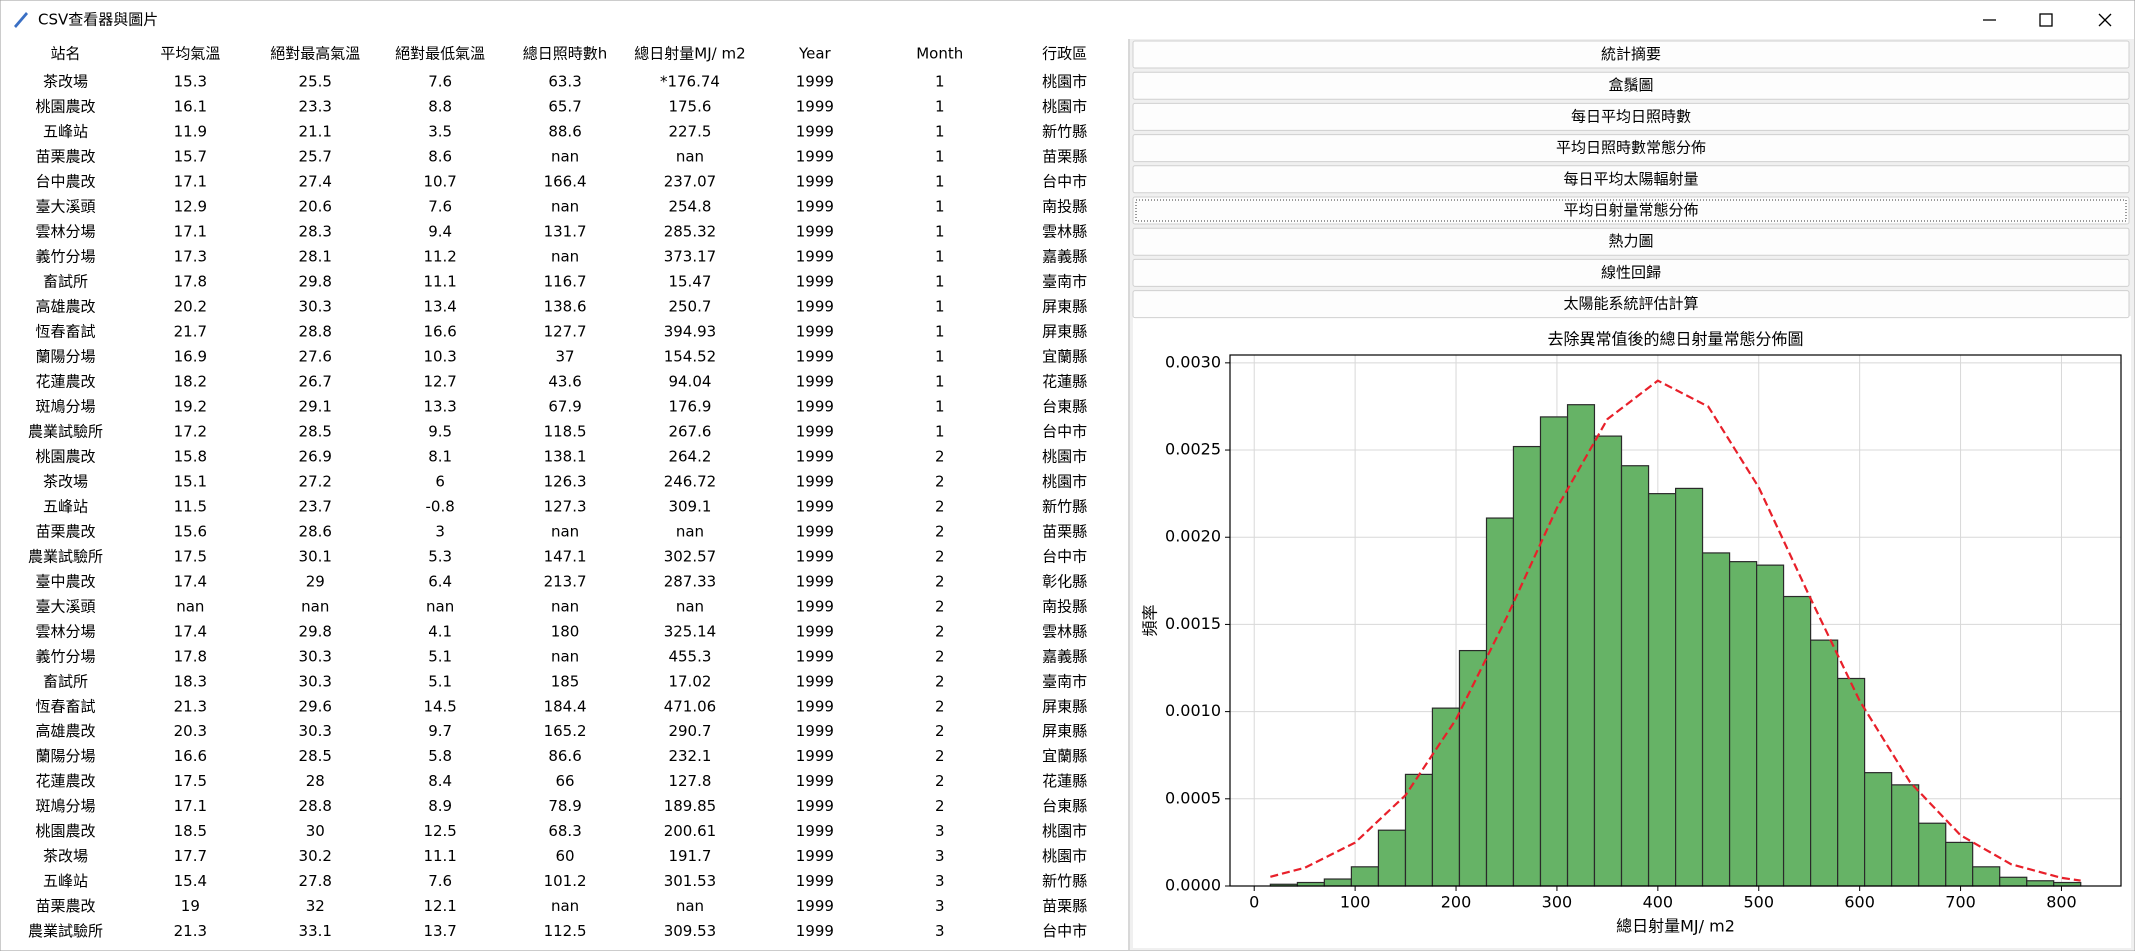 The height and width of the screenshot is (951, 2135). I want to click on table-cell: 13.4, so click(439, 306).